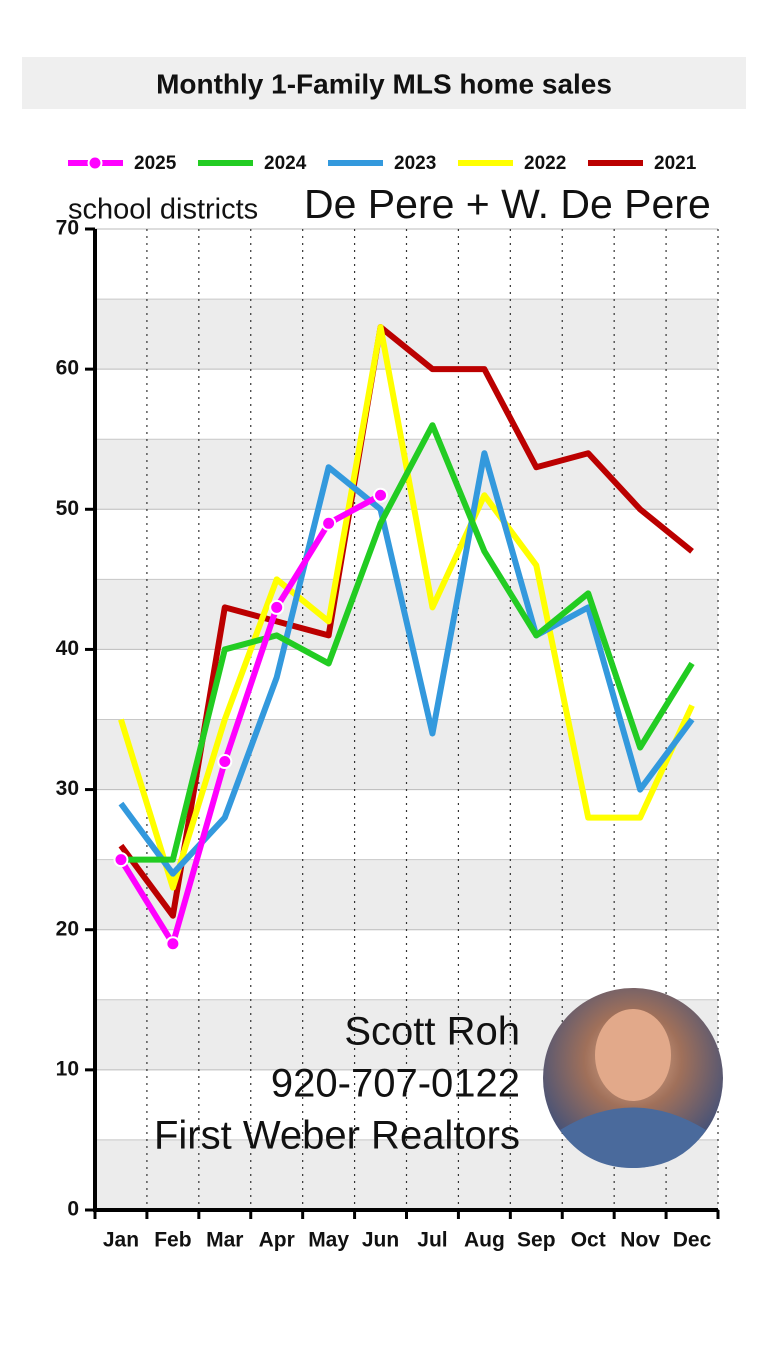 The width and height of the screenshot is (768, 1365). Describe the element at coordinates (67, 928) in the screenshot. I see `y-tick-label: 20` at that location.